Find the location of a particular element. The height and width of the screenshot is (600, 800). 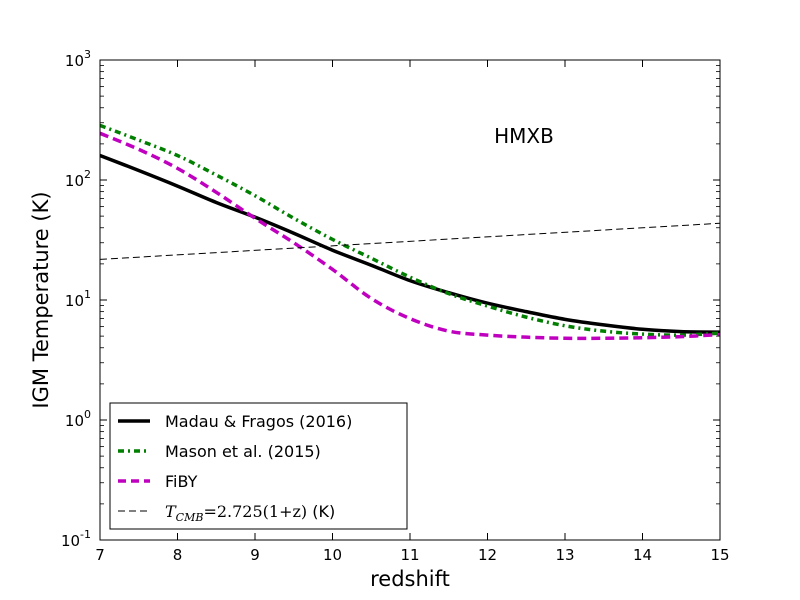

x-tick-label: 13 is located at coordinates (564, 555).